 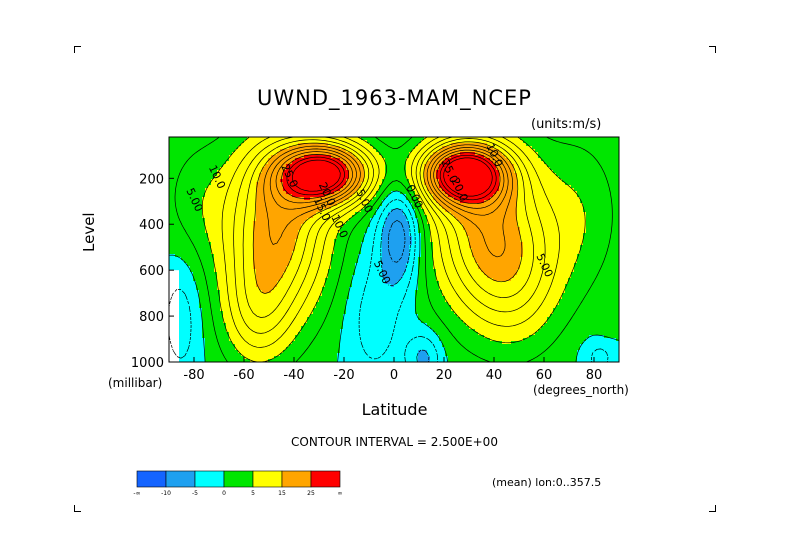 I want to click on colorbar-swatch, so click(x=238, y=479).